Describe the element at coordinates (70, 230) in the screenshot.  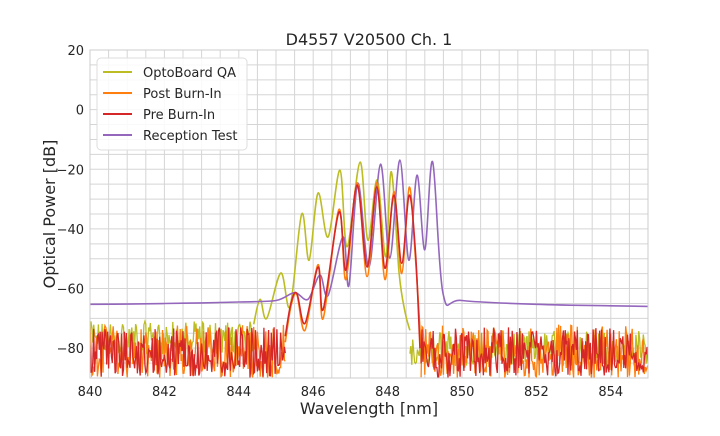
I see `y-tick-label: −40` at that location.